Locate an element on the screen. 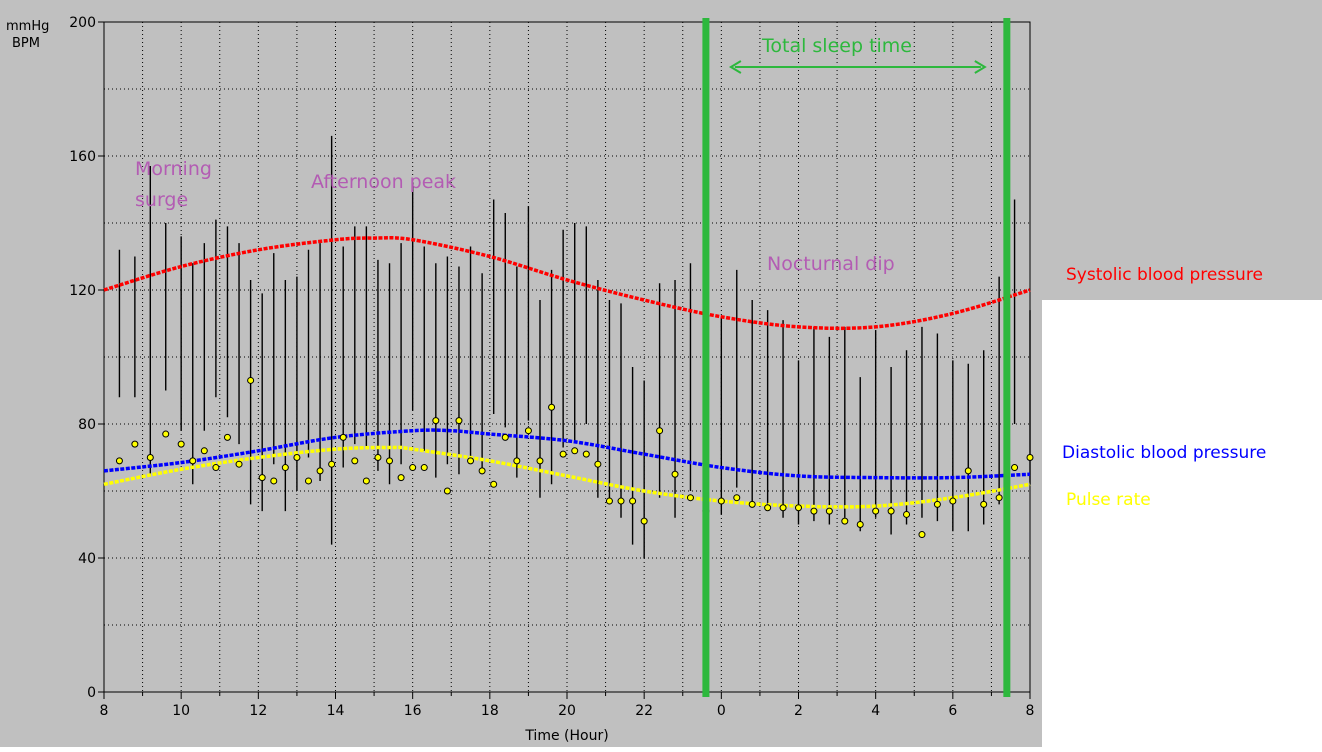 This screenshot has height=752, width=1322. annotation-morning-surge-line2: surge is located at coordinates (161, 200).